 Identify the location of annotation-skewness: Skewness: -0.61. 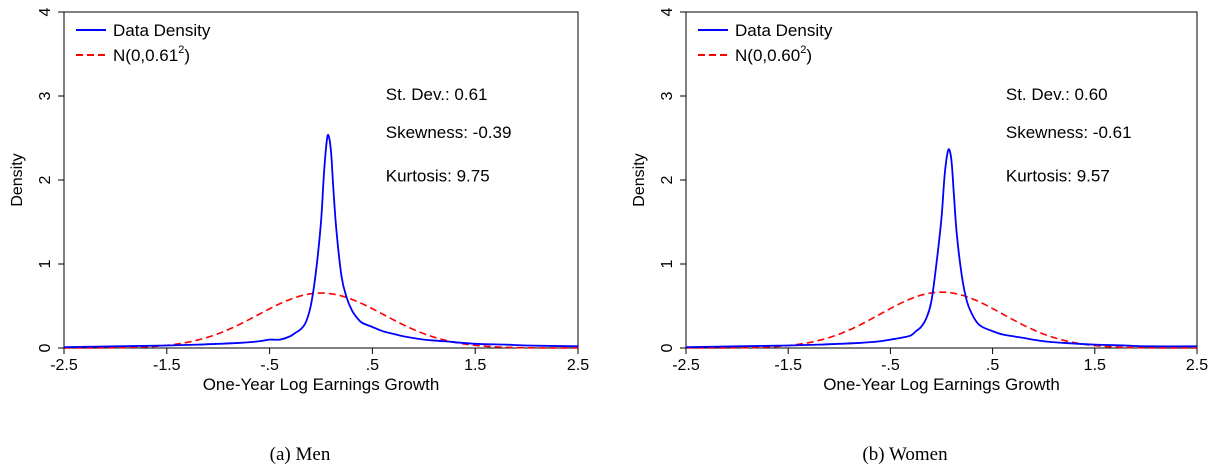
(1069, 132).